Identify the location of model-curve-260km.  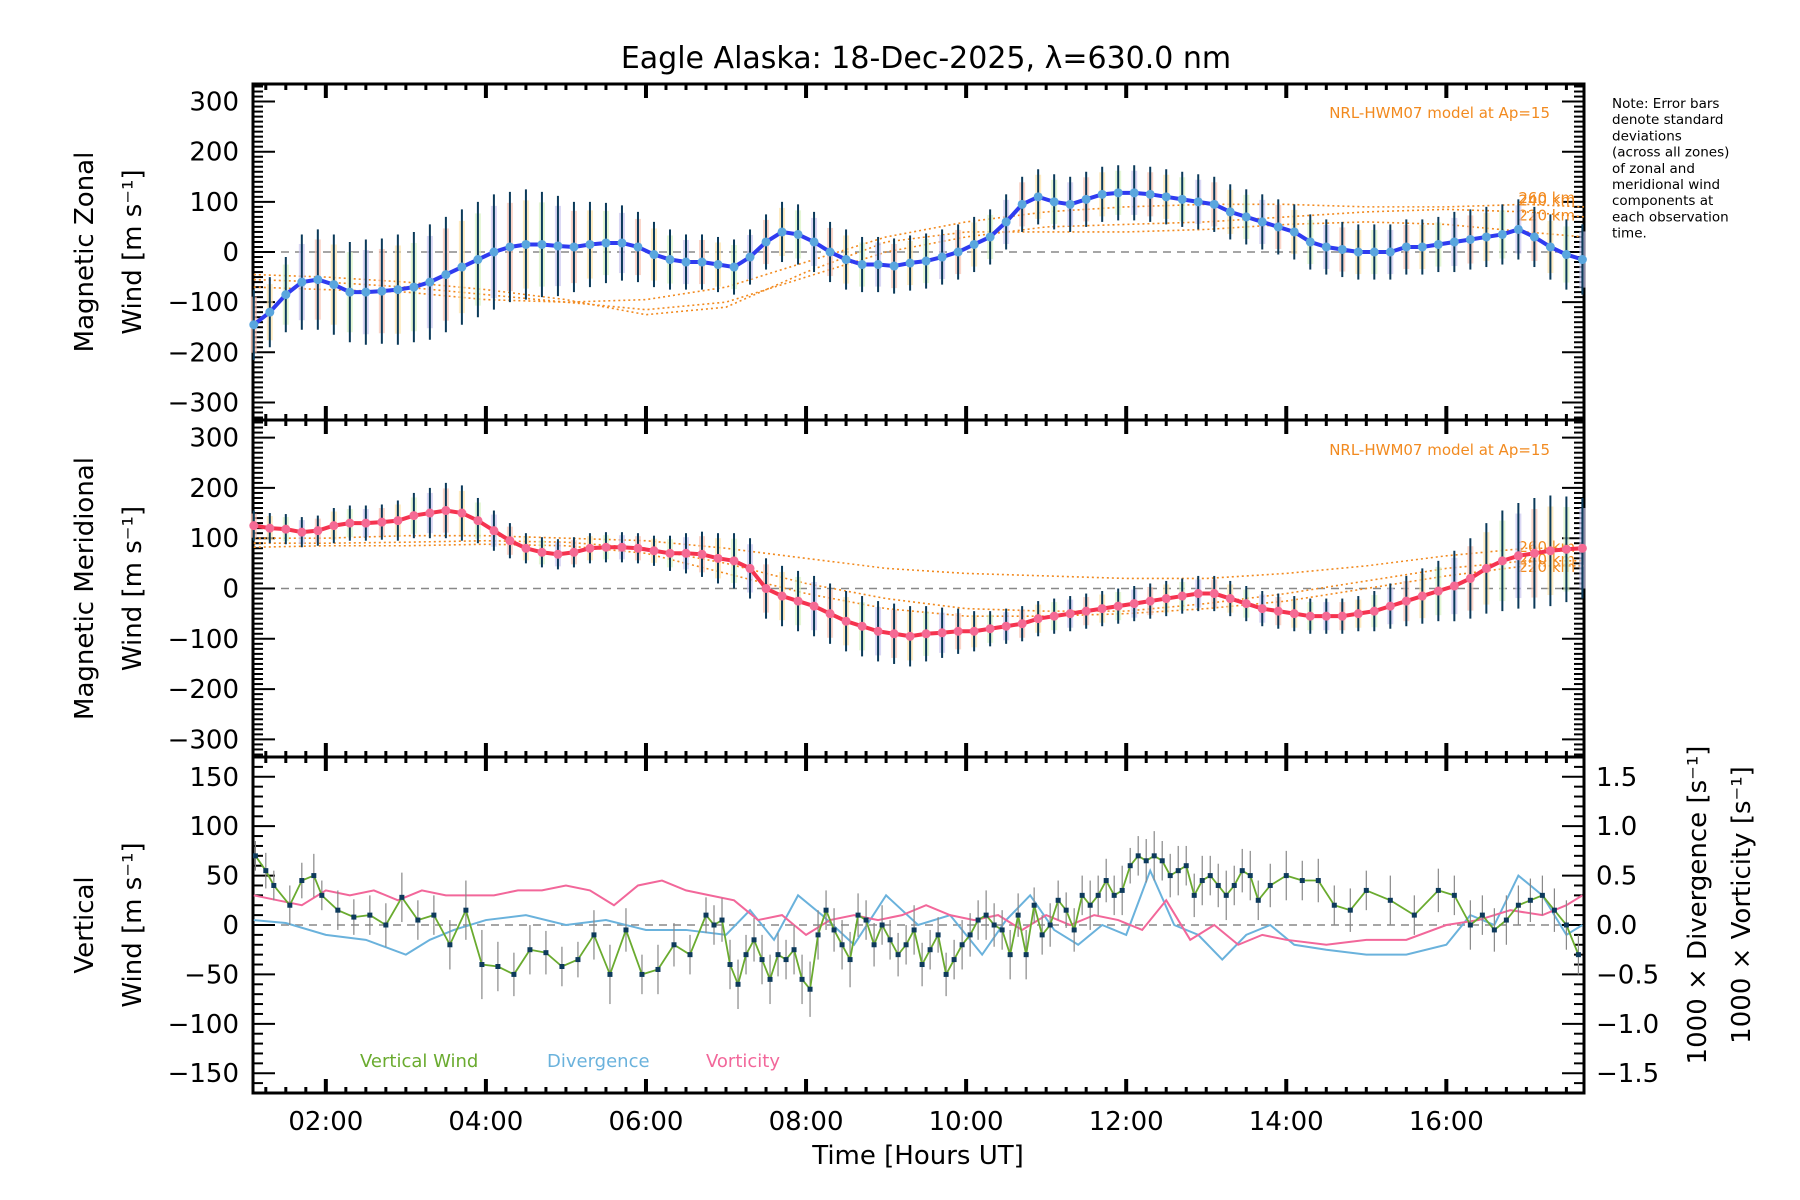
(918, 557).